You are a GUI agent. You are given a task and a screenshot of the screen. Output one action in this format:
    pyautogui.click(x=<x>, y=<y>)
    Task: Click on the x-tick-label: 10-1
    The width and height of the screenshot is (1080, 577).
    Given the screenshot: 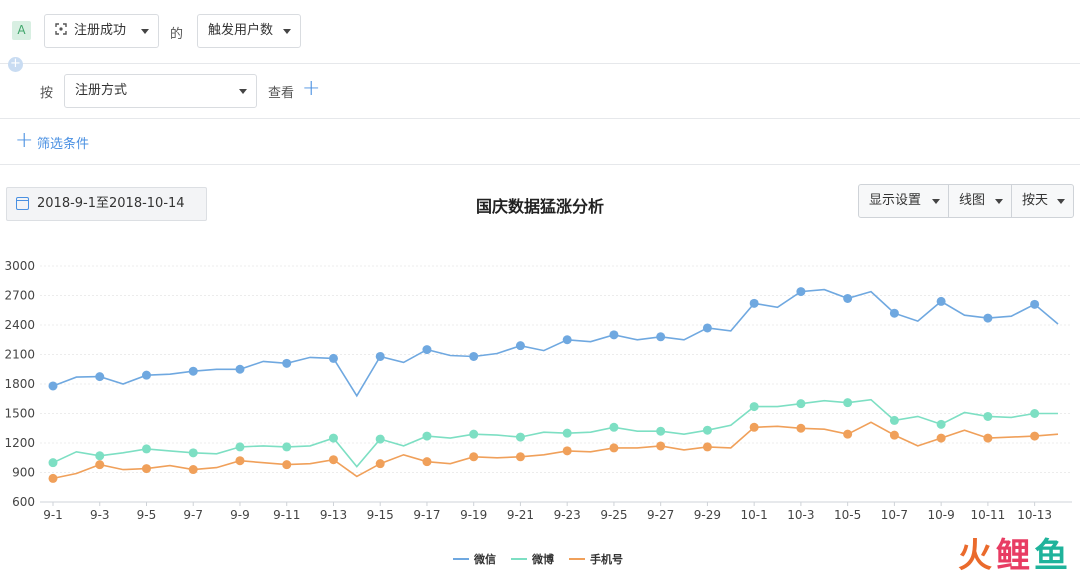 What is the action you would take?
    pyautogui.click(x=754, y=515)
    